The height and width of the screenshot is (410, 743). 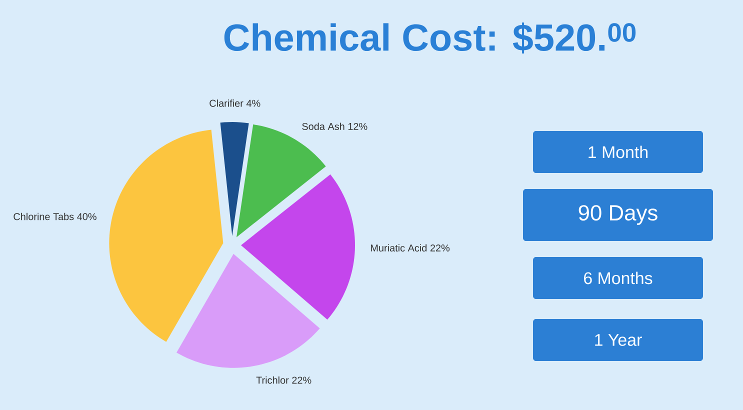 What do you see at coordinates (44, 216) in the screenshot?
I see `slice-label: Chlorine Tabs` at bounding box center [44, 216].